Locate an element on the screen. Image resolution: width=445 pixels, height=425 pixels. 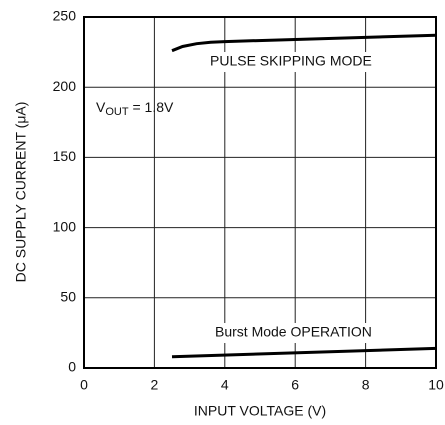
x-tick-label: 6 is located at coordinates (295, 385).